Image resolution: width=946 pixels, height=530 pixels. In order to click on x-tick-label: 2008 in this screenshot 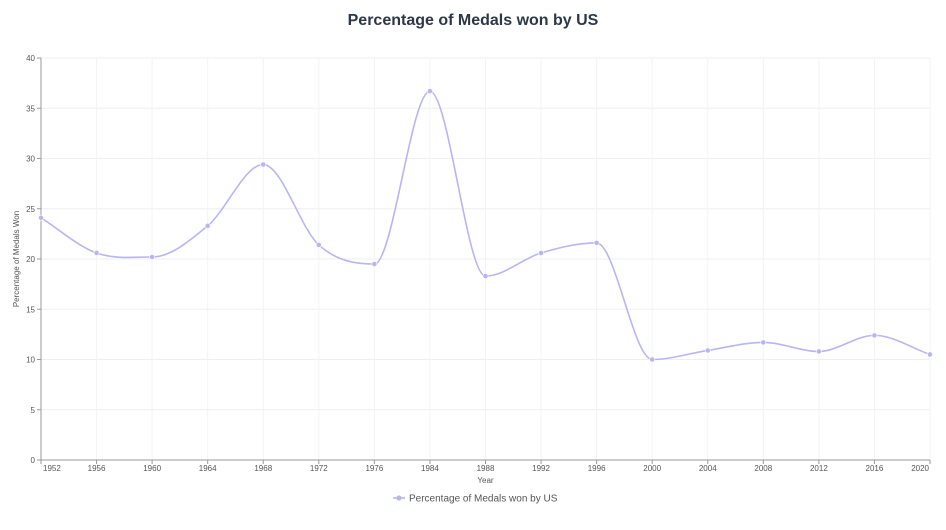, I will do `click(763, 468)`.